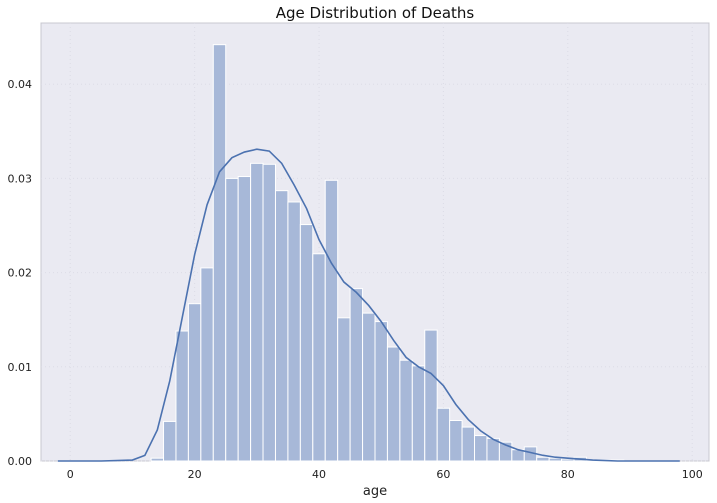 The width and height of the screenshot is (717, 503). I want to click on y-tick-label: 0.03, so click(20, 178).